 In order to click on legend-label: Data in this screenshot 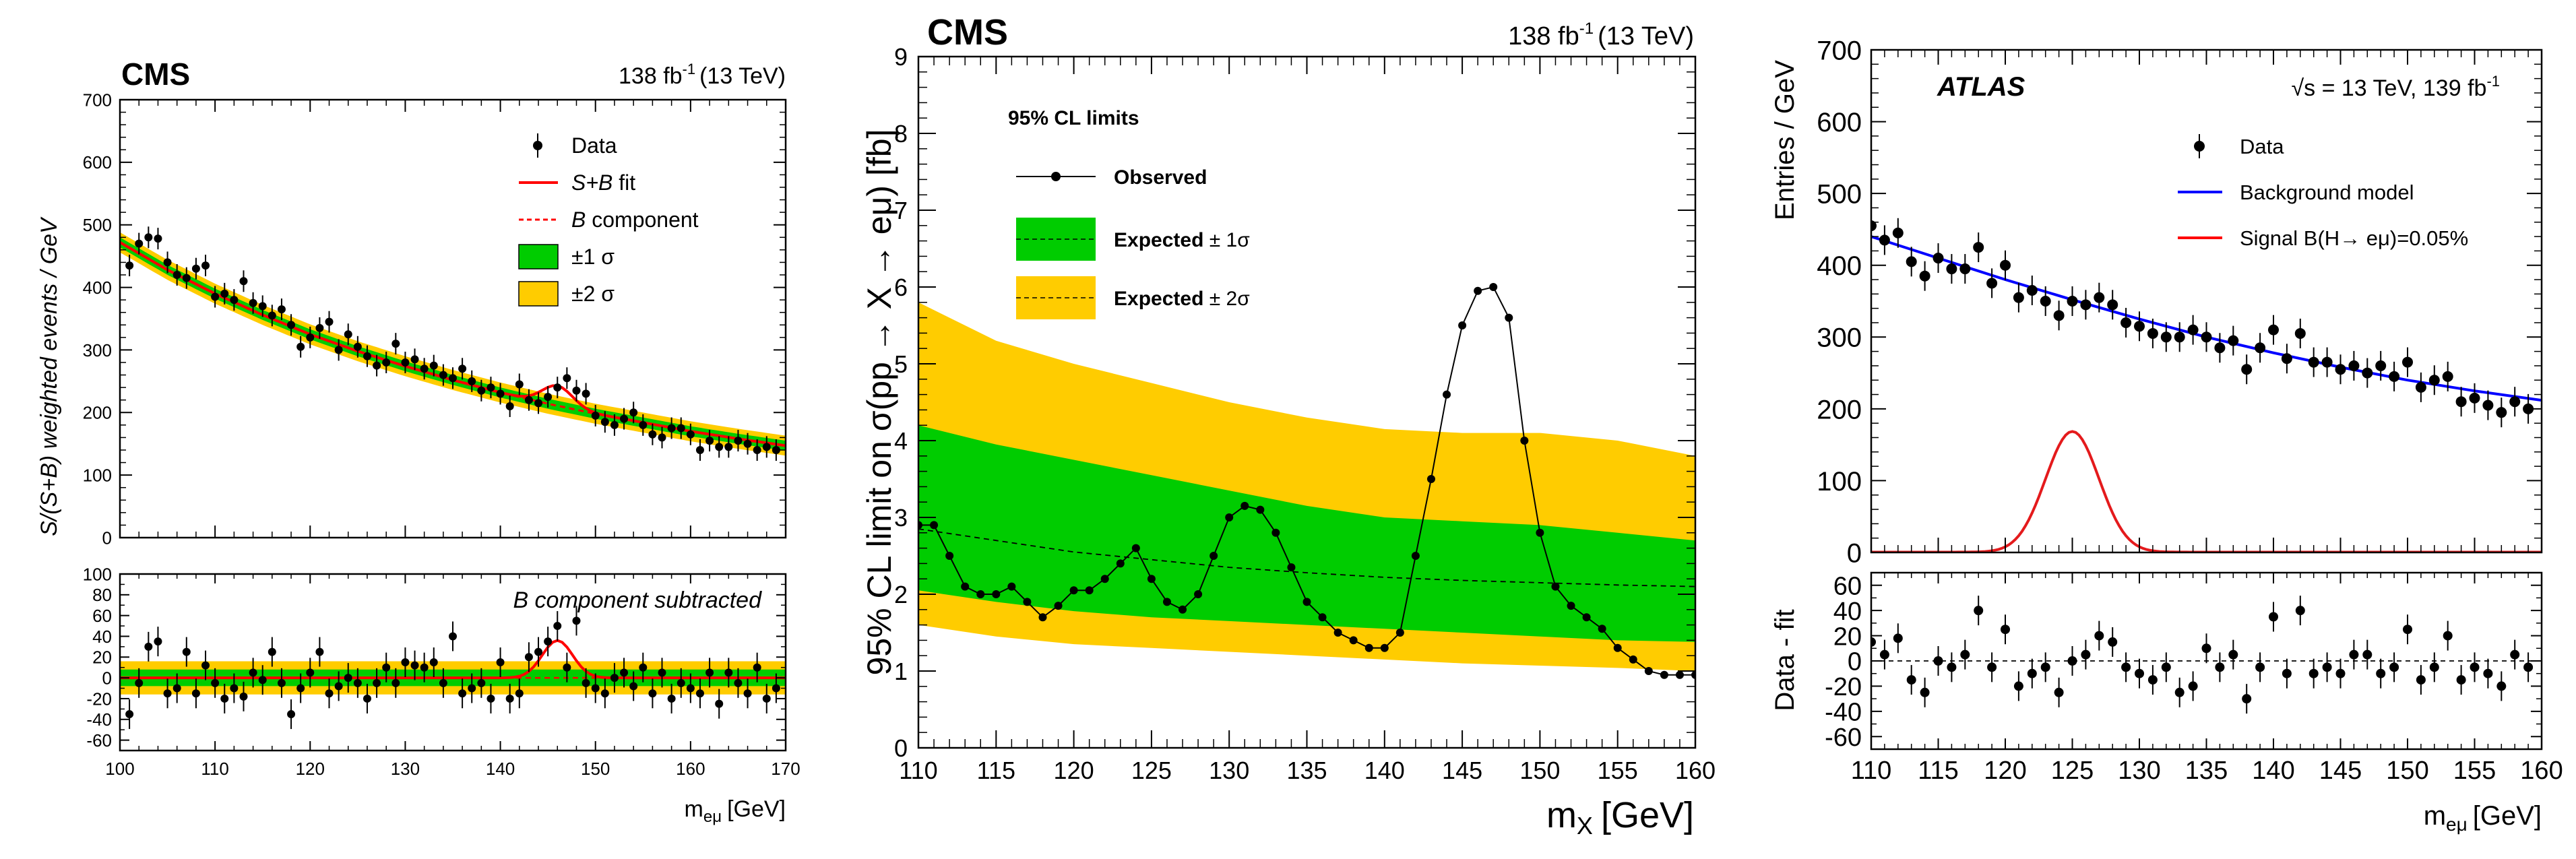, I will do `click(2262, 146)`.